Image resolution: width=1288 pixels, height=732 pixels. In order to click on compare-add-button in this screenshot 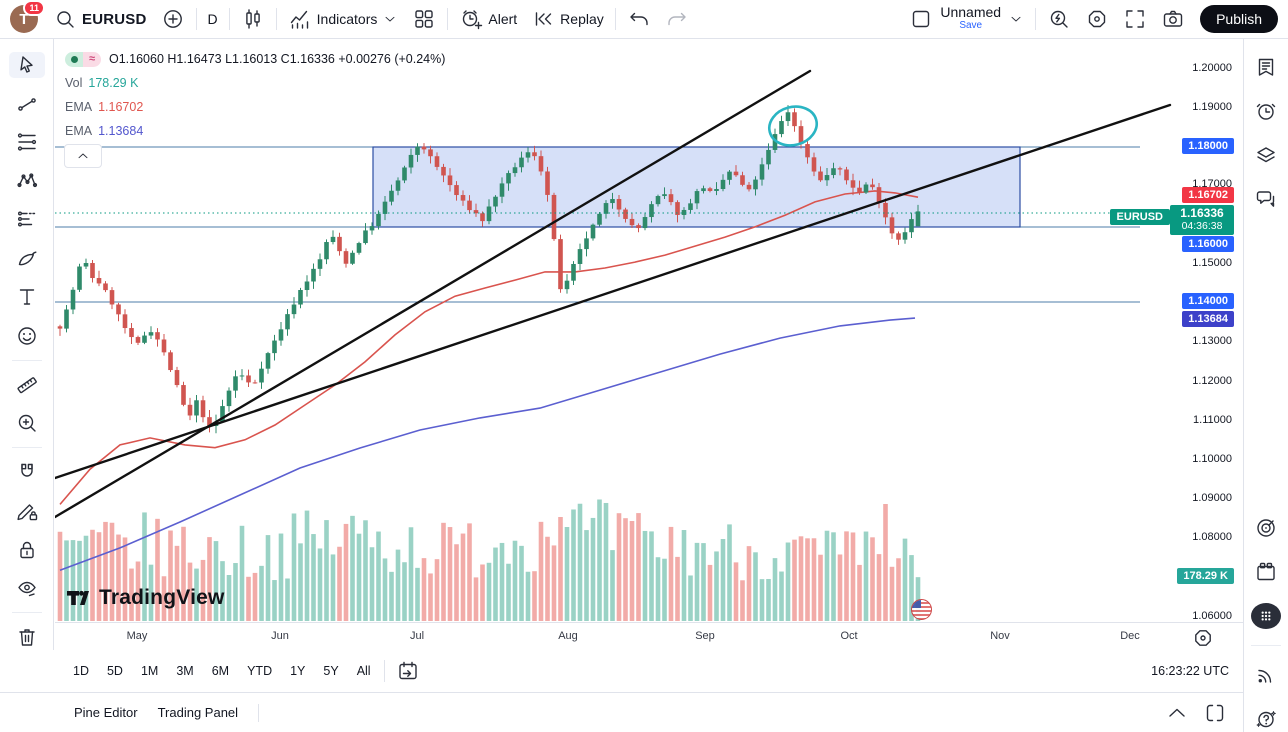, I will do `click(173, 19)`.